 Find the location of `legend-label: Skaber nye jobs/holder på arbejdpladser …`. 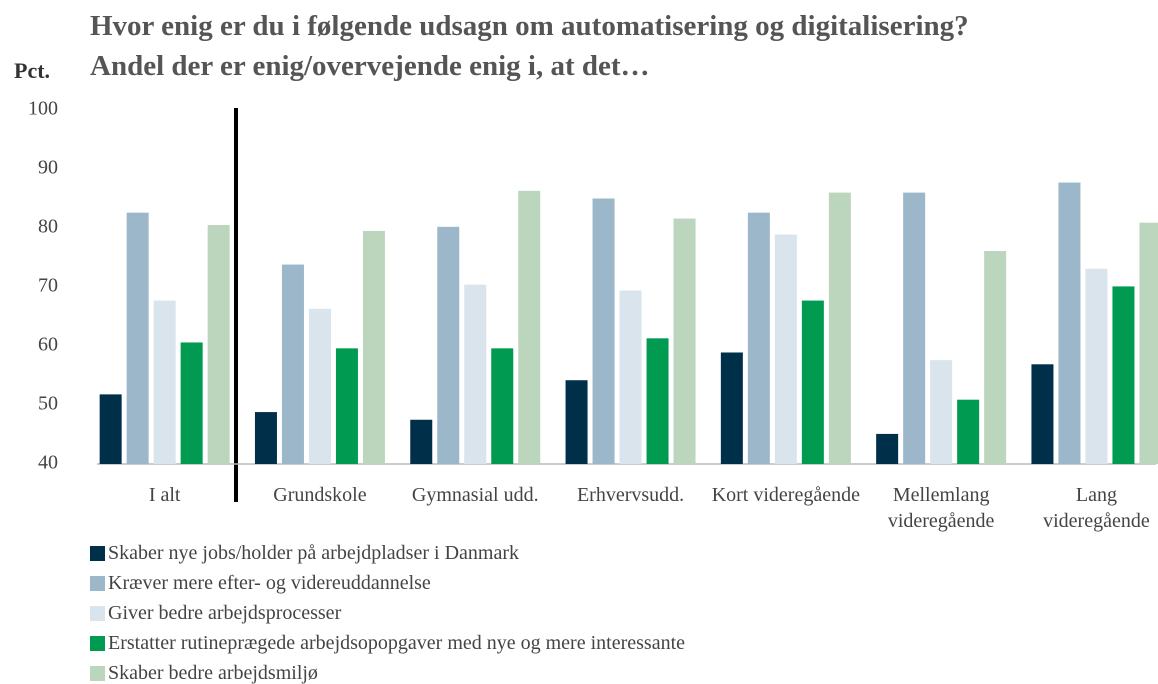

legend-label: Skaber nye jobs/holder på arbejdpladser … is located at coordinates (313, 552).